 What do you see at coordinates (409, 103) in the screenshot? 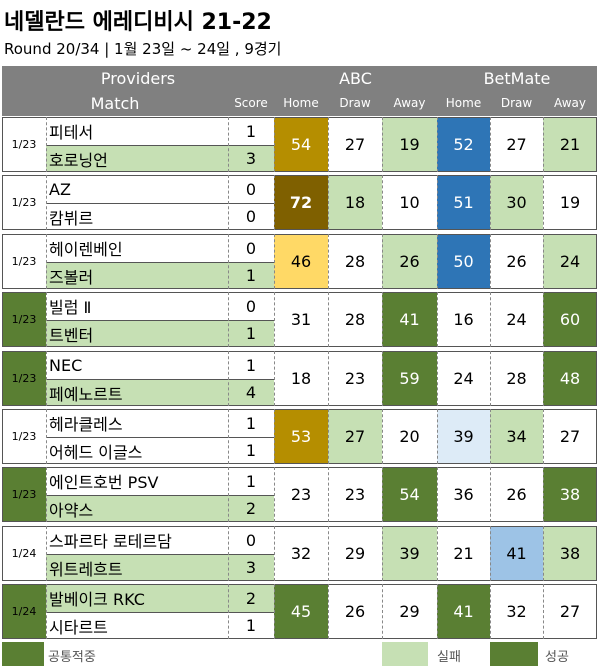
I see `header-abc-away: Away` at bounding box center [409, 103].